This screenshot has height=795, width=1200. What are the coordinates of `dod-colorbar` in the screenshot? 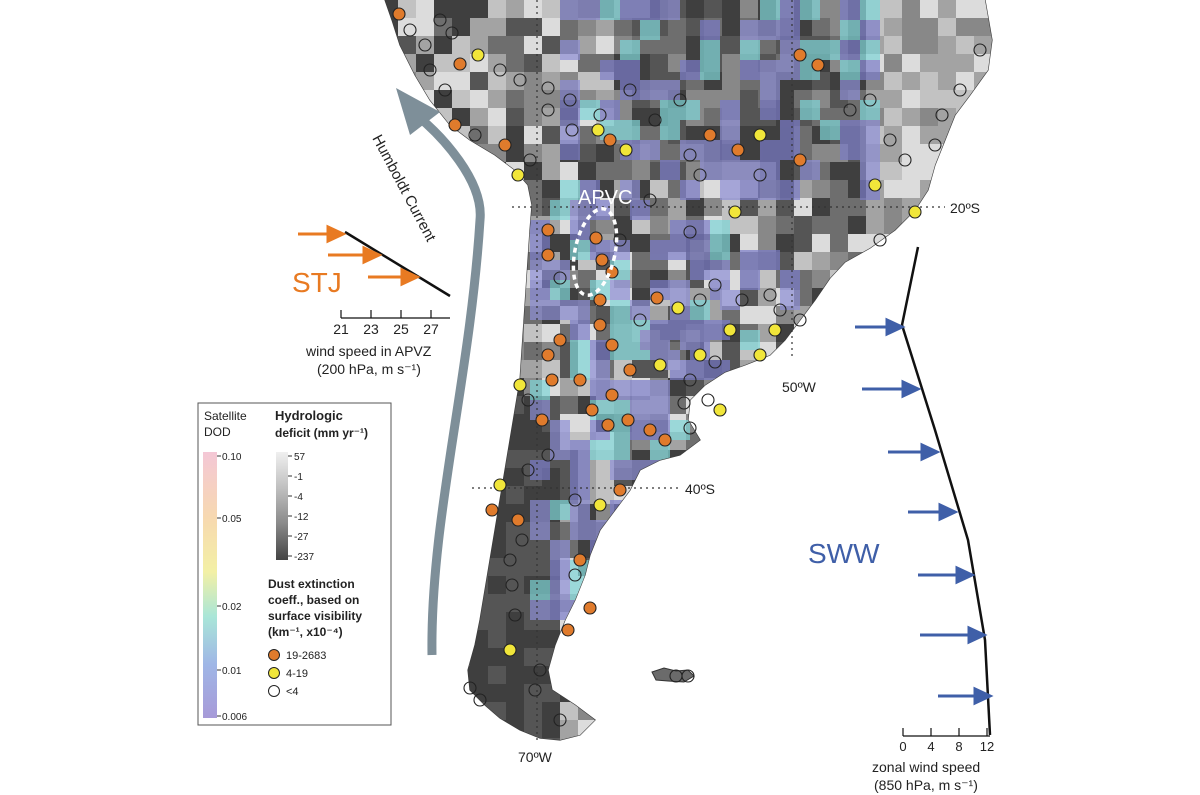 It's located at (210, 585).